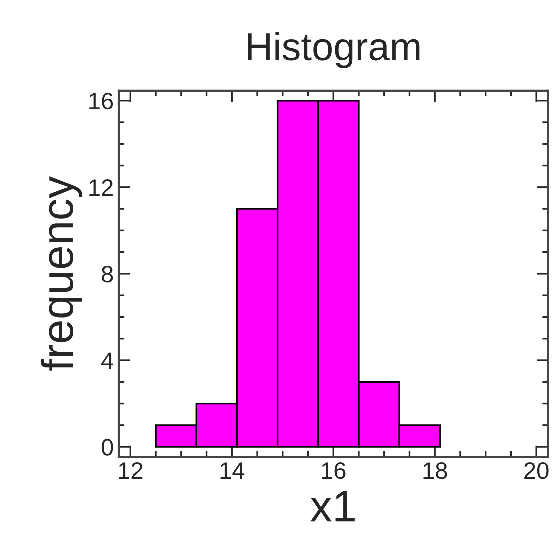 The height and width of the screenshot is (551, 560). I want to click on x-tick-label: 20, so click(536, 471).